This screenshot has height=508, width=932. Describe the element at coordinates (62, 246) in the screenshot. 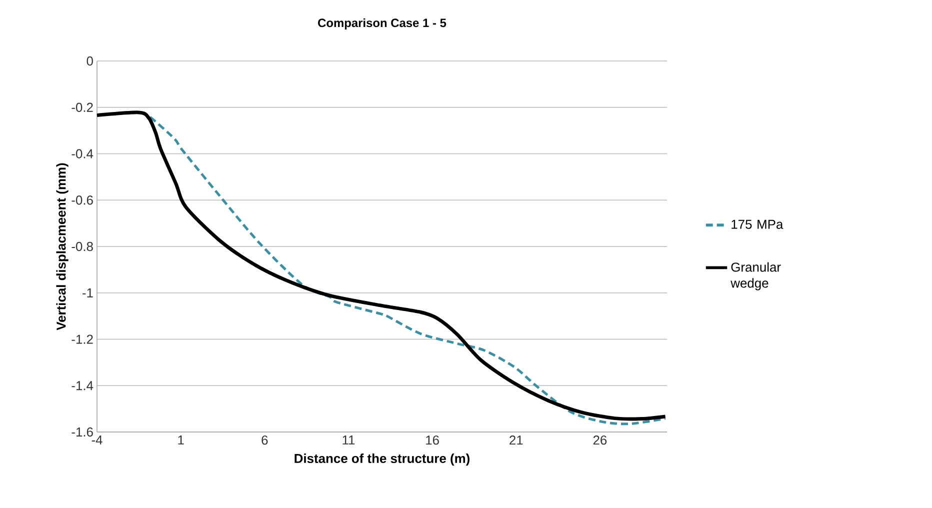

I see `y-axis-title: Vertical displacmeent (mm)` at that location.